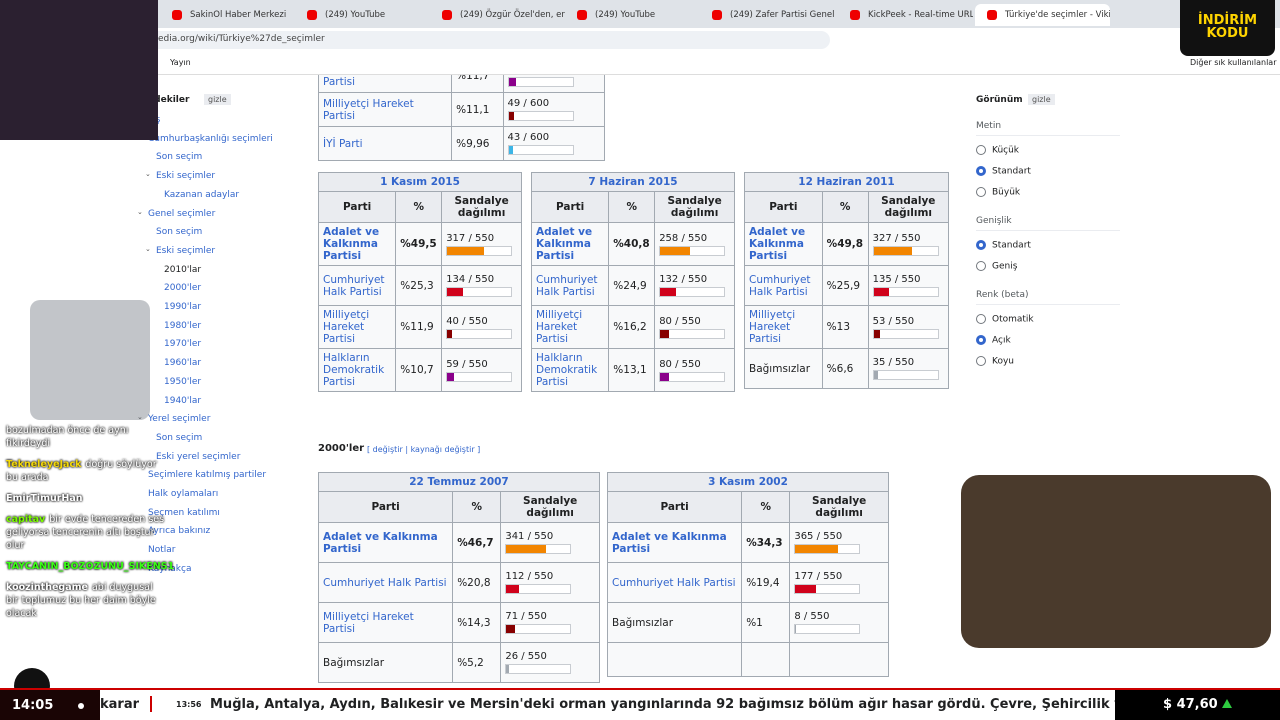 This screenshot has width=1280, height=720. I want to click on toc-arrow: ⌄, so click(148, 248).